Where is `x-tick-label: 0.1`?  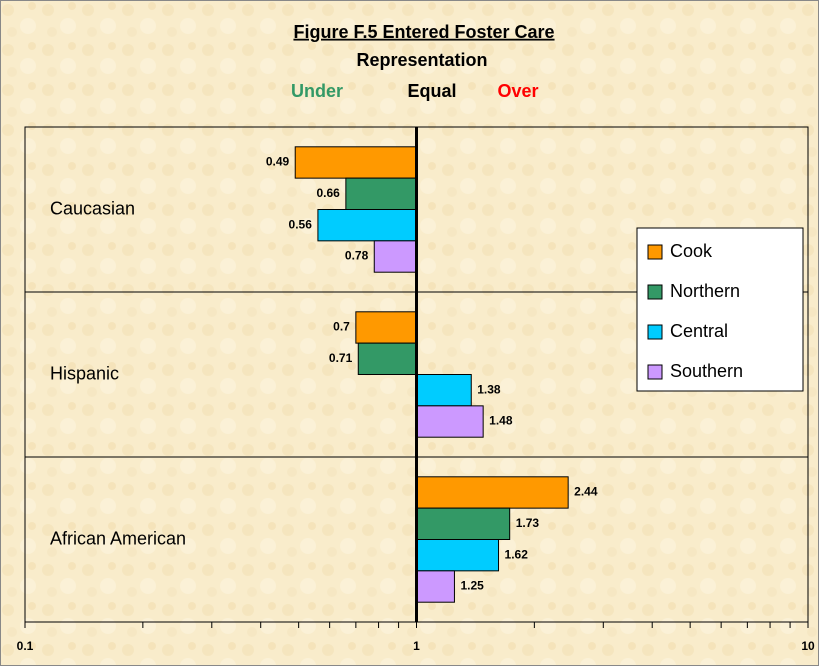
x-tick-label: 0.1 is located at coordinates (25, 646).